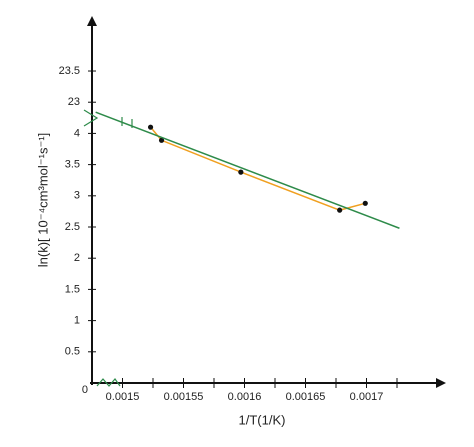  What do you see at coordinates (72, 289) in the screenshot?
I see `y-tick-label: 1.5` at bounding box center [72, 289].